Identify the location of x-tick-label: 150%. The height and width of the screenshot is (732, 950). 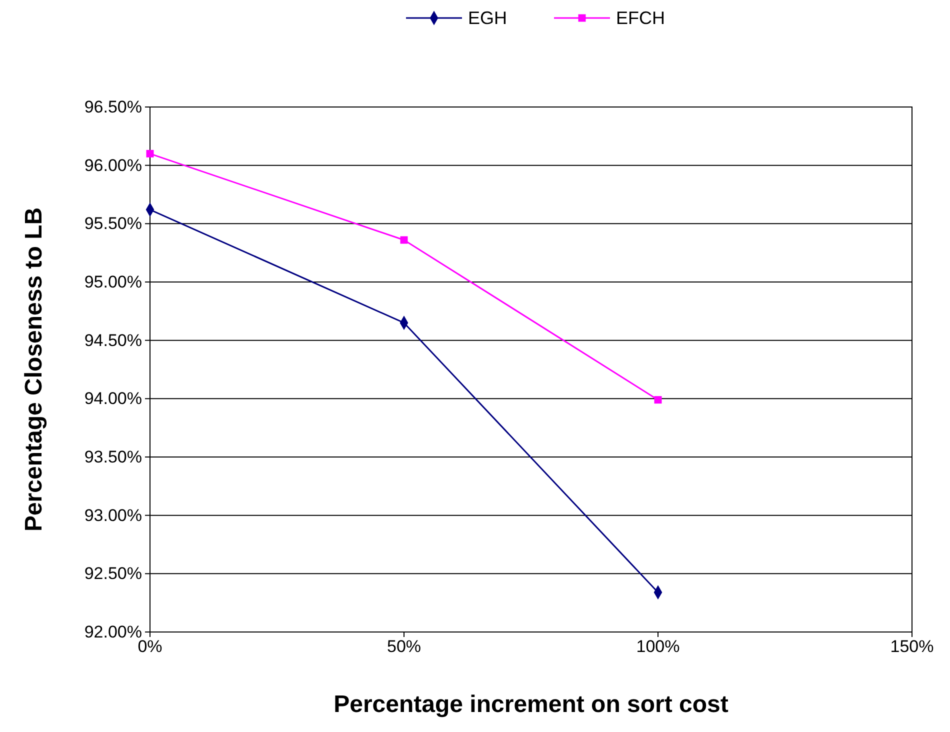
(912, 646).